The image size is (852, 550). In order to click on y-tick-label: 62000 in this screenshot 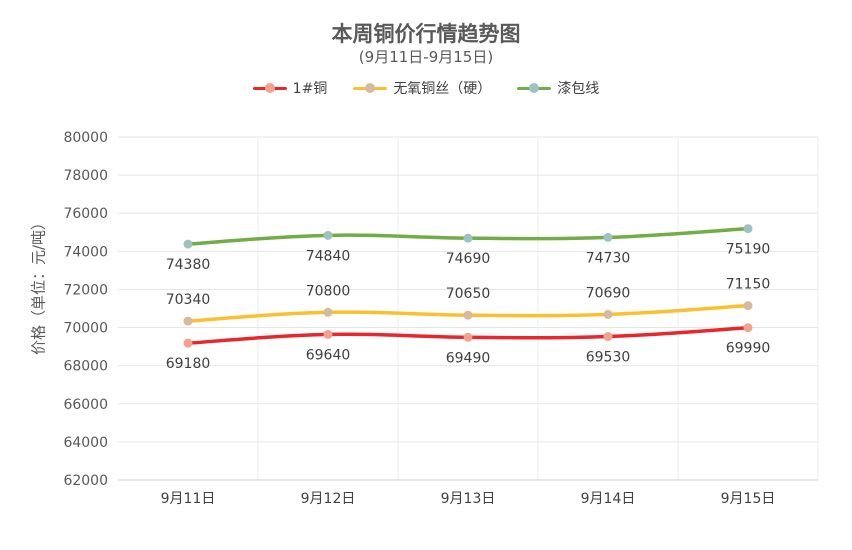, I will do `click(85, 481)`.